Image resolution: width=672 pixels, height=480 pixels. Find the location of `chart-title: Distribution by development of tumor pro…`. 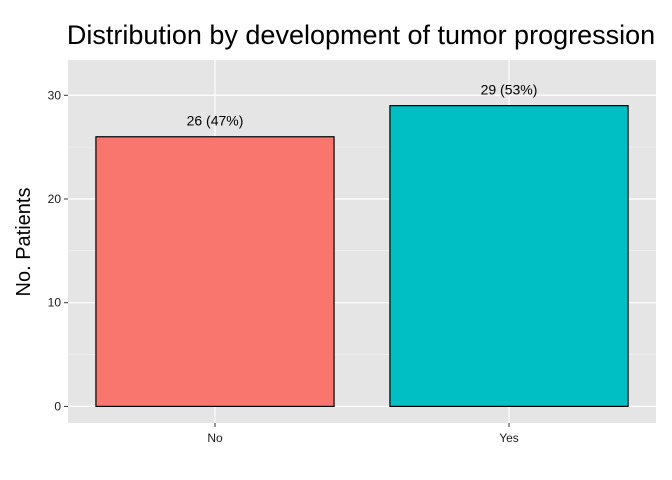

chart-title: Distribution by development of tumor pro… is located at coordinates (361, 35).